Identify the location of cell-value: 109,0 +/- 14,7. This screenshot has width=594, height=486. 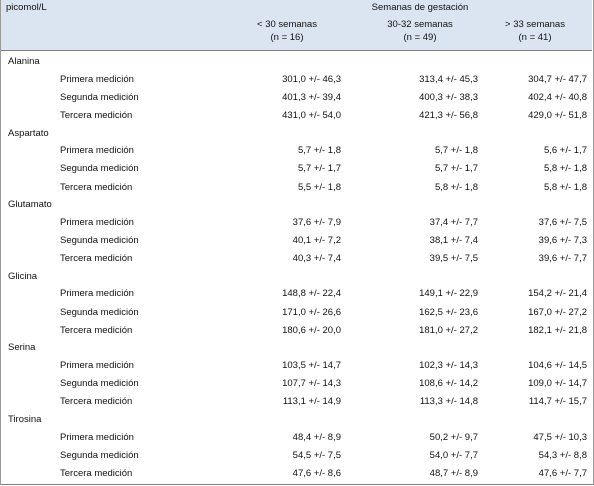
(557, 384).